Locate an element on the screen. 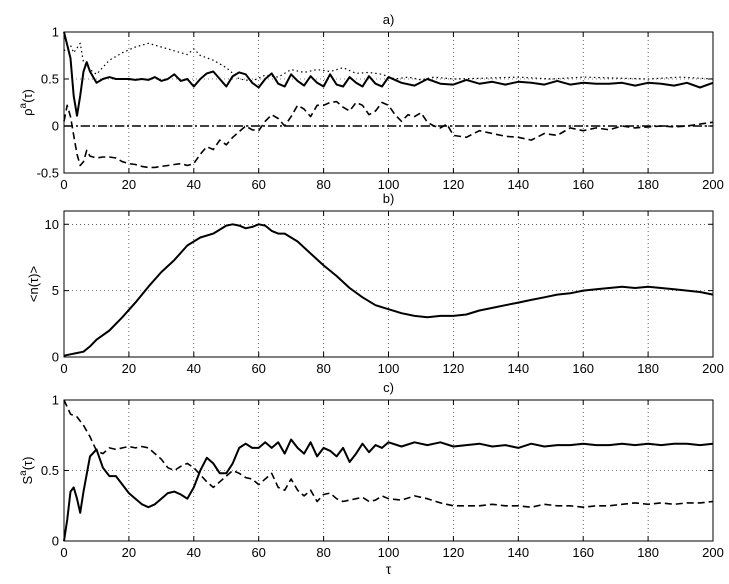 The image size is (729, 584). panel-title: b) is located at coordinates (389, 198).